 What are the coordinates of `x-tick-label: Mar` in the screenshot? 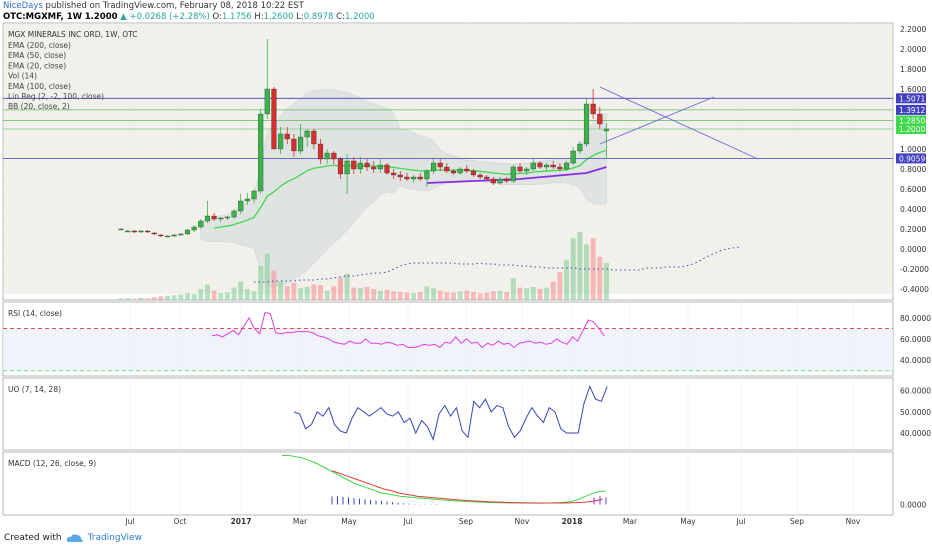 It's located at (630, 521).